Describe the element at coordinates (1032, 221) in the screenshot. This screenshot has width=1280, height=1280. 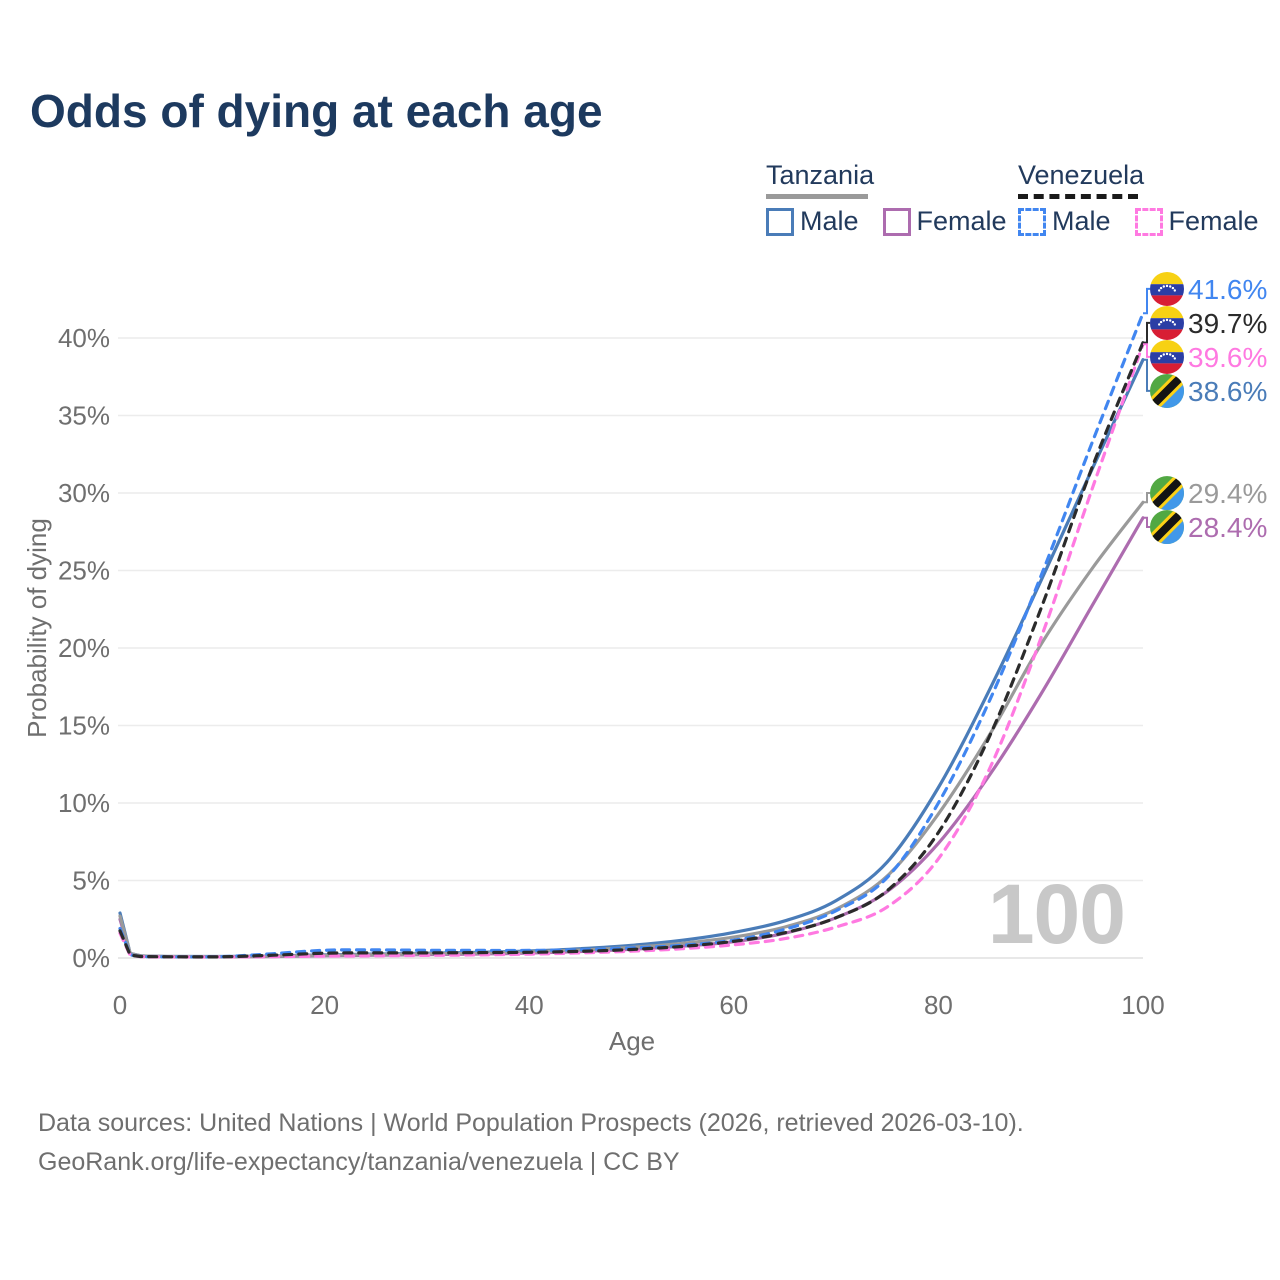
I see `venezuela-male-swatch-icon` at that location.